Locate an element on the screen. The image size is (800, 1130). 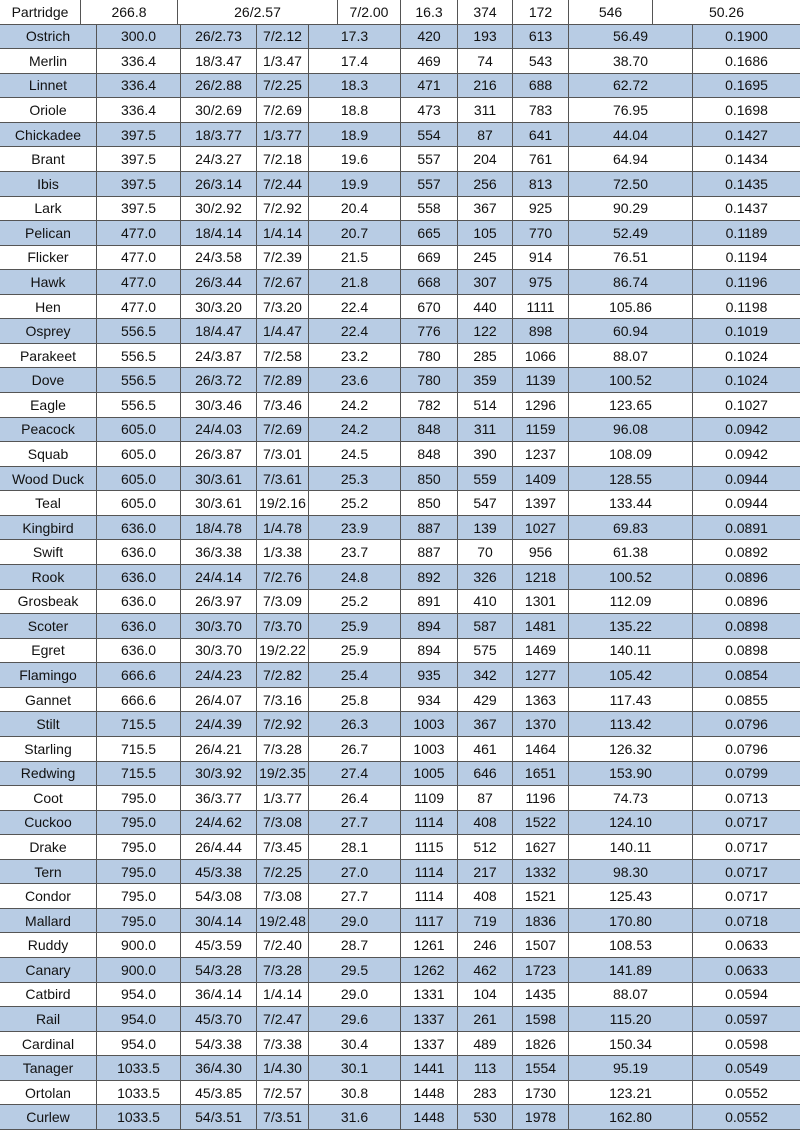
table-cell: Mallard is located at coordinates (48, 920).